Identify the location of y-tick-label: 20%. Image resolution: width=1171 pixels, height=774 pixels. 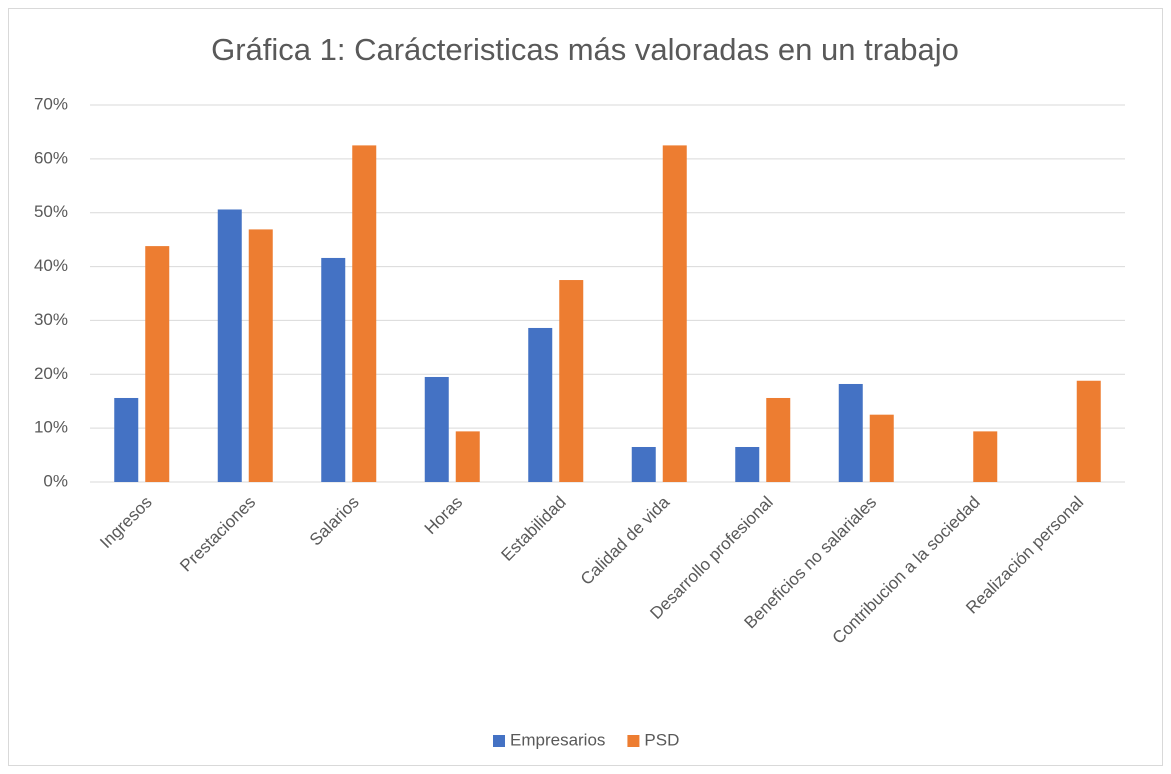
(51, 373).